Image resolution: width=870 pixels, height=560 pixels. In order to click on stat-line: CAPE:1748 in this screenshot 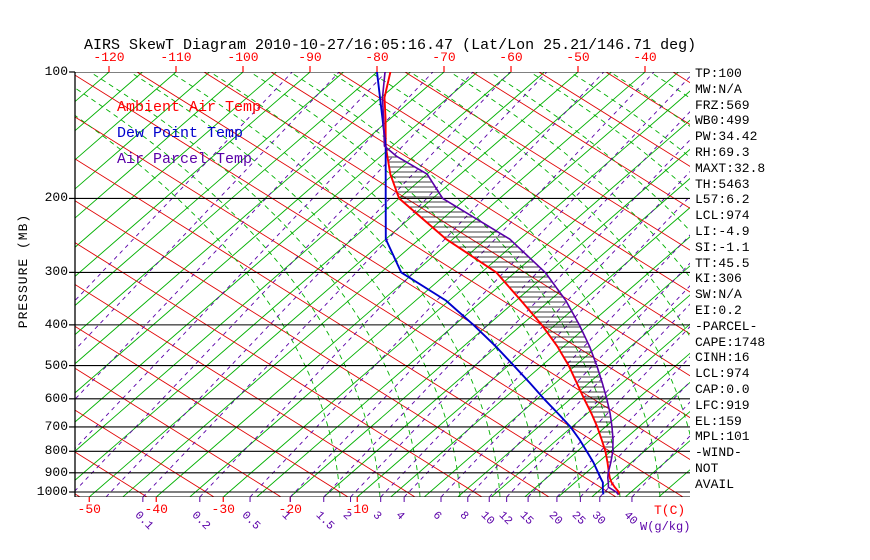, I will do `click(730, 342)`.